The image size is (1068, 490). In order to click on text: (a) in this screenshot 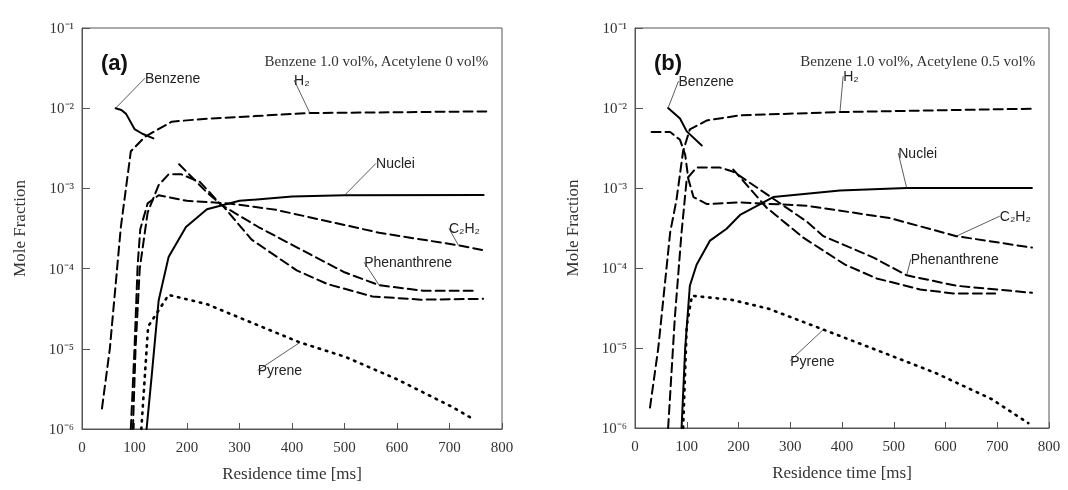, I will do `click(114, 62)`.